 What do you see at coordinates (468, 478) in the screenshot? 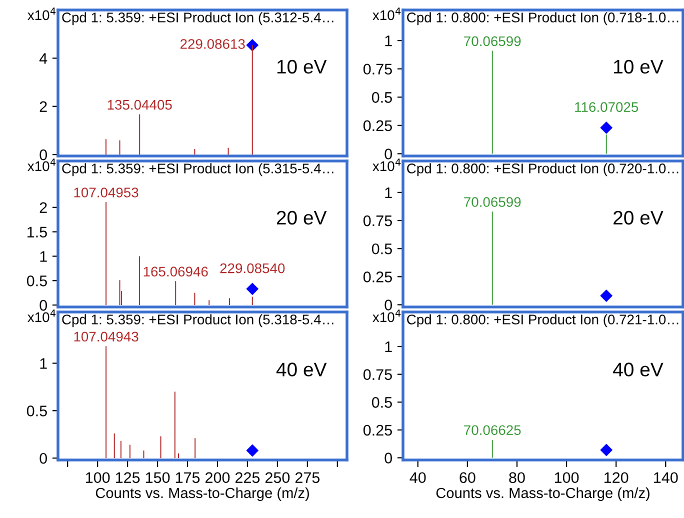
I see `x-tick-label: 60` at bounding box center [468, 478].